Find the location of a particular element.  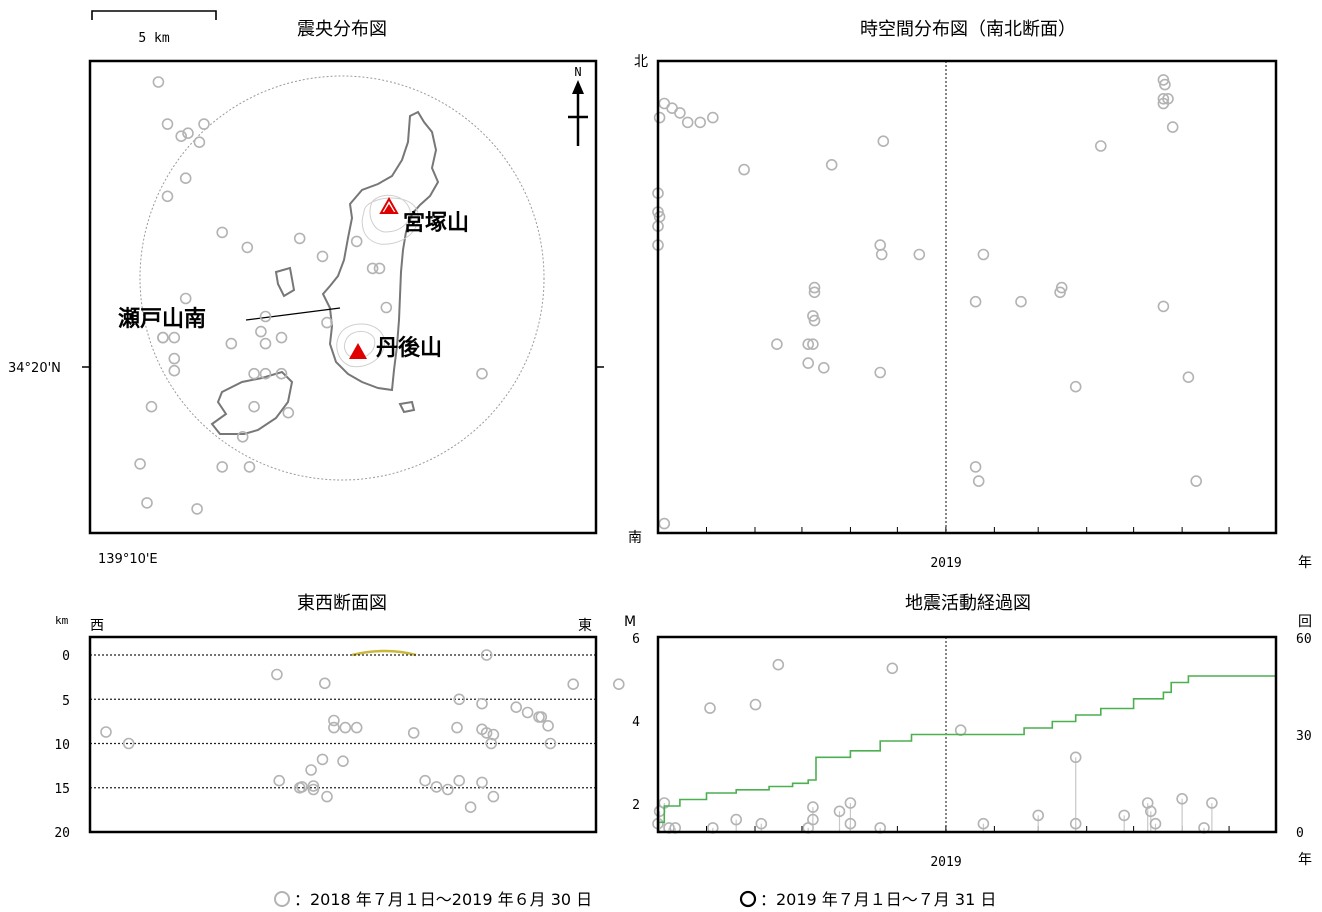

ew-depth-tick: 20 is located at coordinates (62, 833).